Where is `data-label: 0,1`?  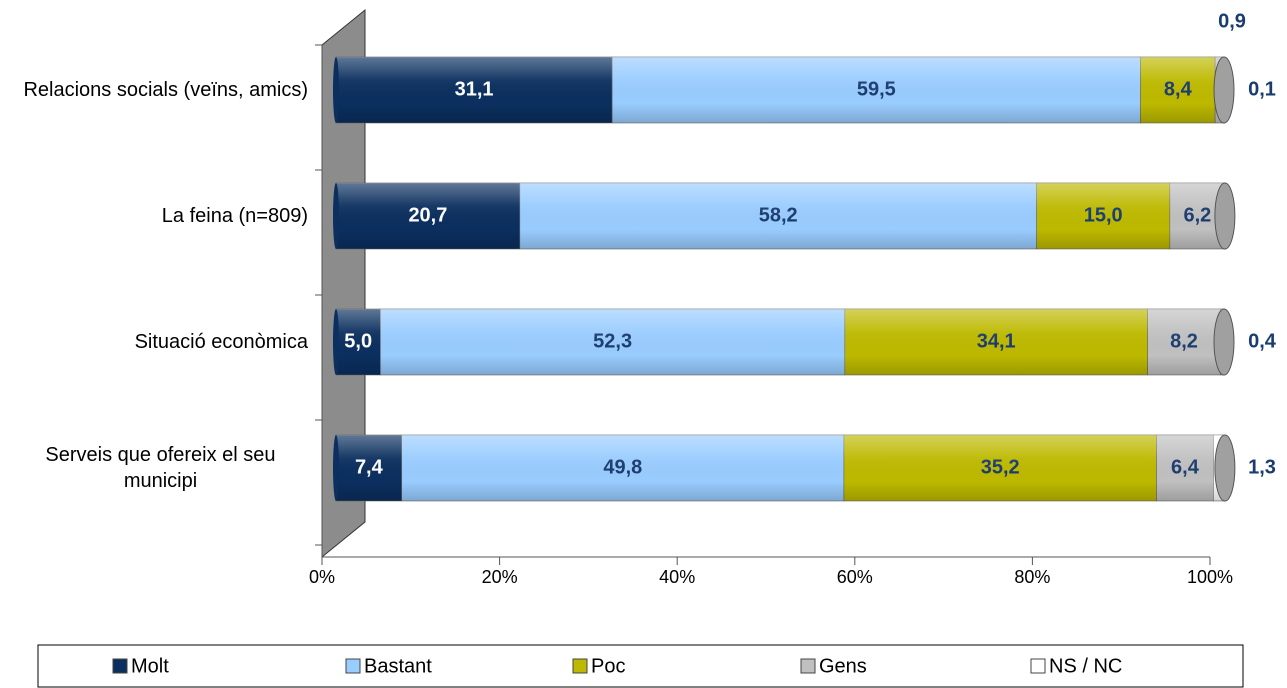
data-label: 0,1 is located at coordinates (1262, 89).